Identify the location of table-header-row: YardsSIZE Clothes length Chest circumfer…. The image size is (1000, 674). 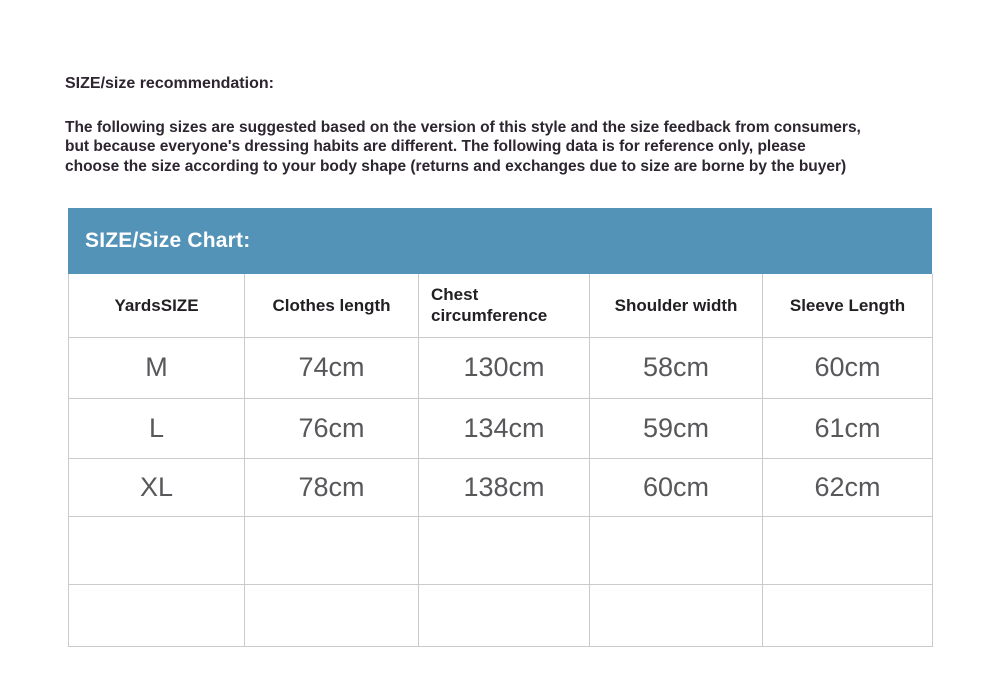
(500, 306).